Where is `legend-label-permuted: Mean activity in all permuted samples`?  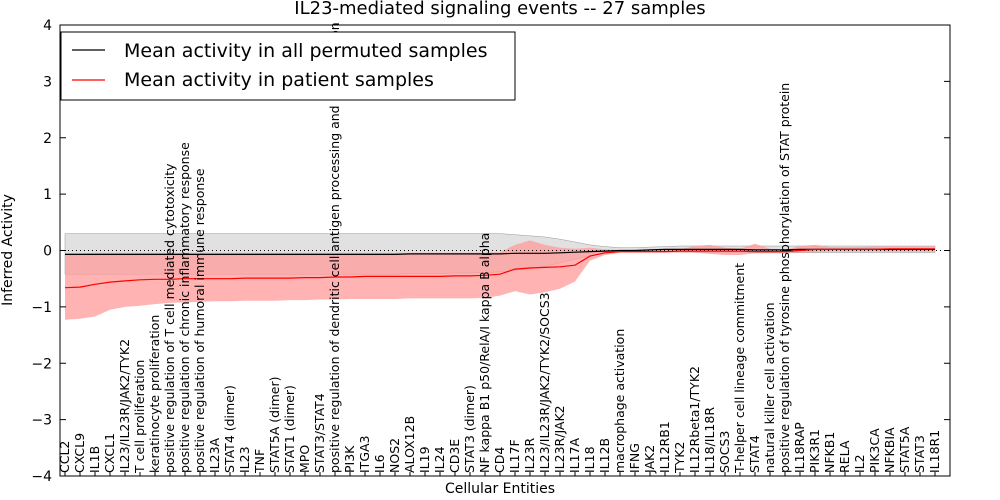
legend-label-permuted: Mean activity in all permuted samples is located at coordinates (305, 51).